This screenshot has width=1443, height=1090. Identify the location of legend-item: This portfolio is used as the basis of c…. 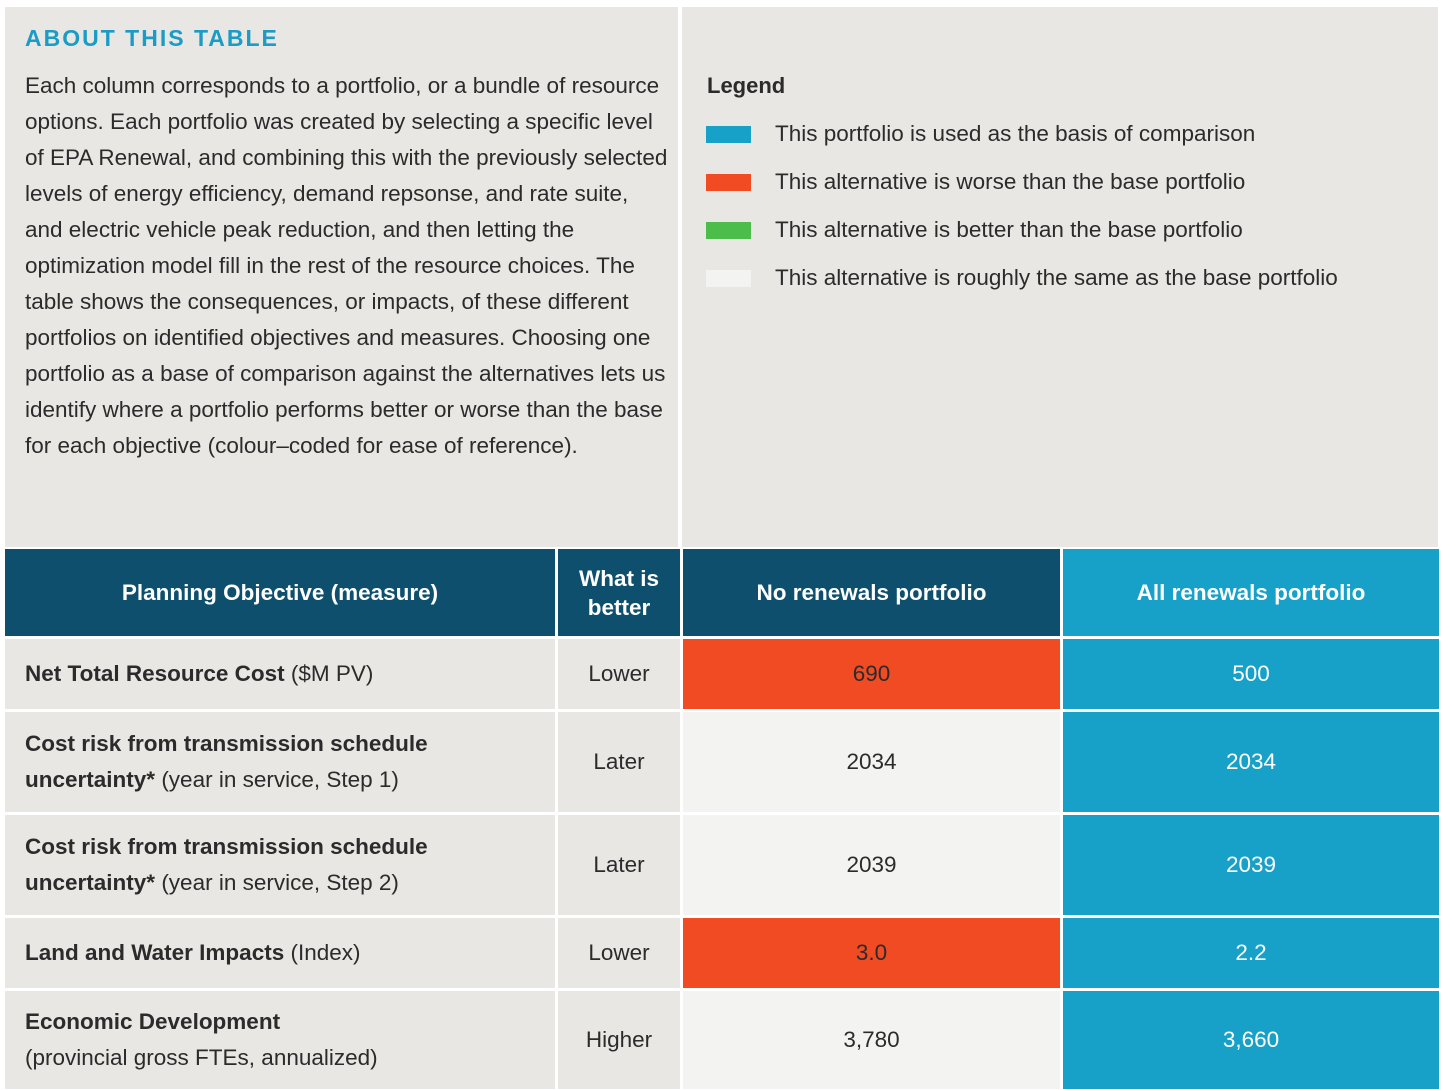
(980, 134).